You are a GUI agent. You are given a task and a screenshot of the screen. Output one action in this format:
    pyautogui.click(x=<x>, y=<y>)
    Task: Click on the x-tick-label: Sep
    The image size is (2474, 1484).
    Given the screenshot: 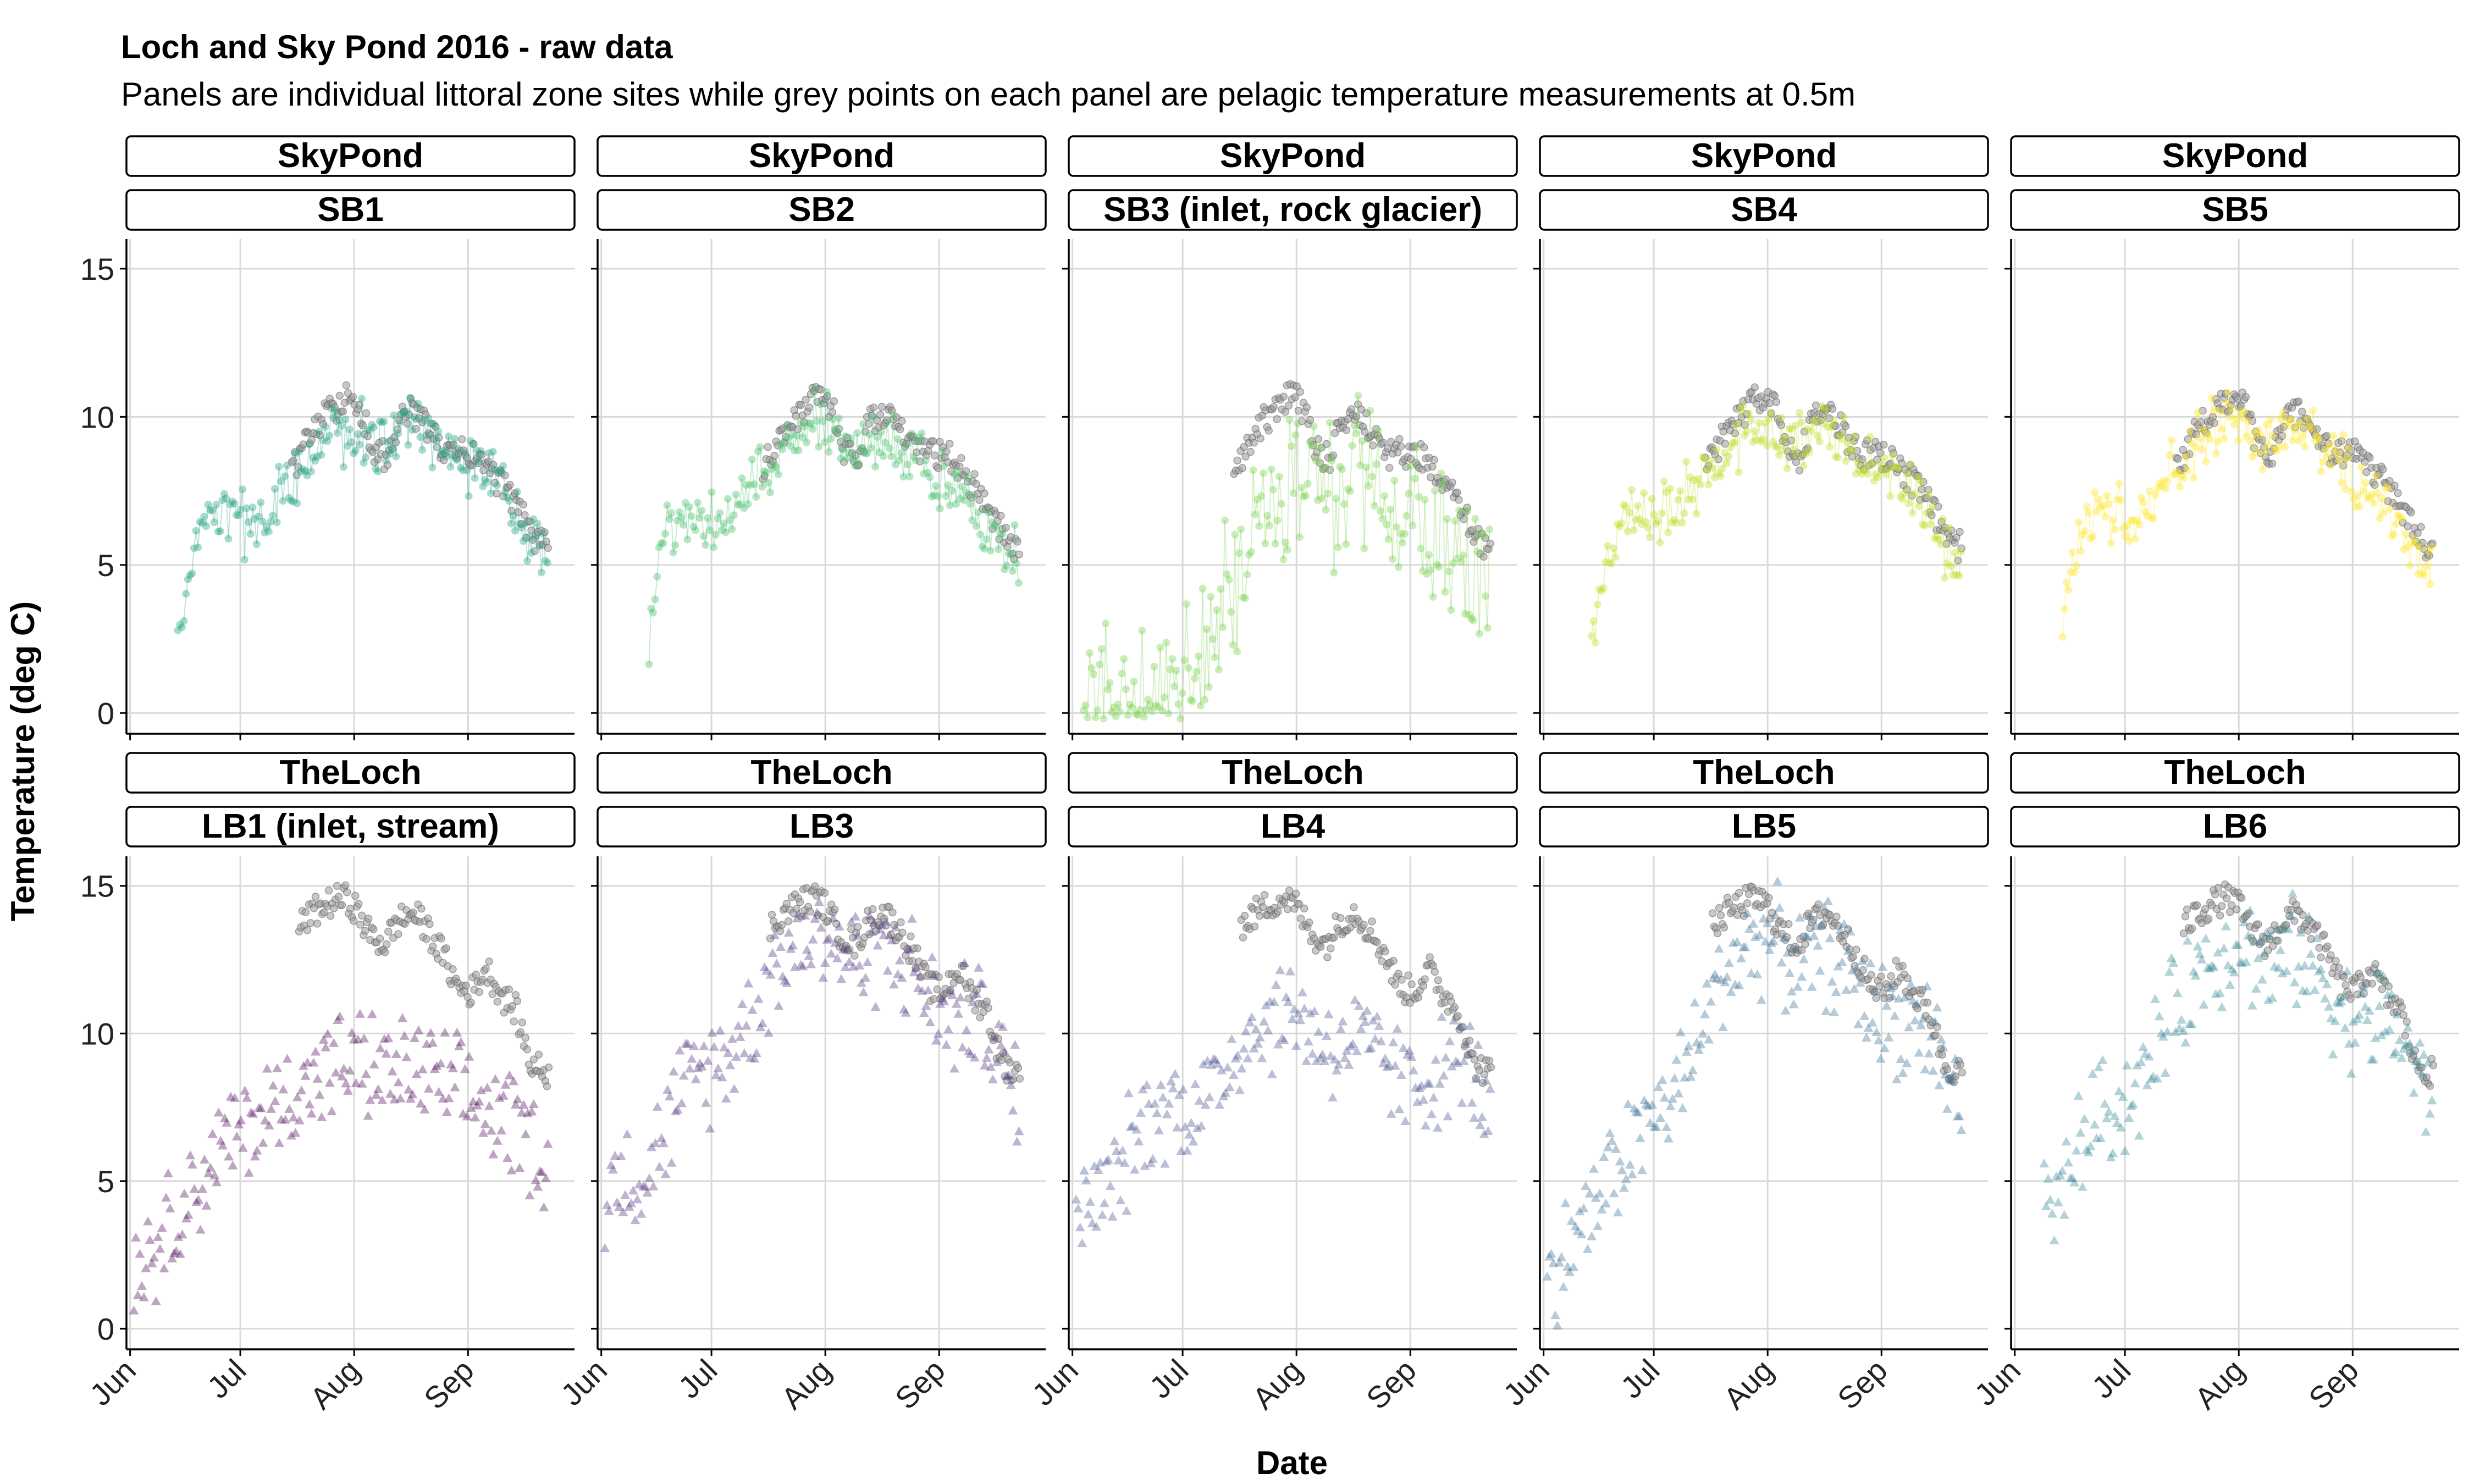 What is the action you would take?
    pyautogui.click(x=920, y=1384)
    